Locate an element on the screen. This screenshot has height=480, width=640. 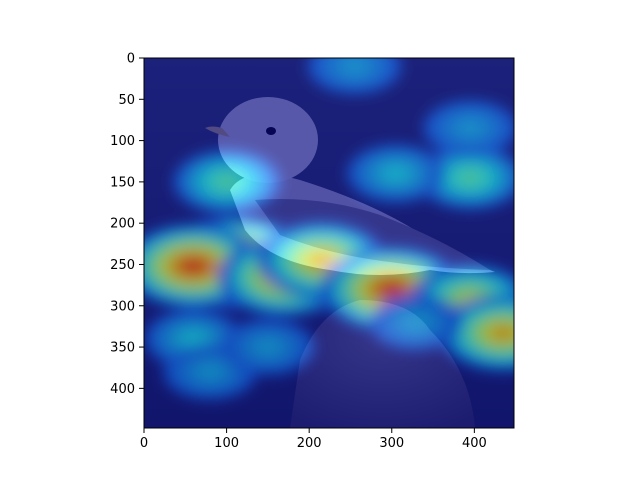
x-tick-label: 0 is located at coordinates (144, 443).